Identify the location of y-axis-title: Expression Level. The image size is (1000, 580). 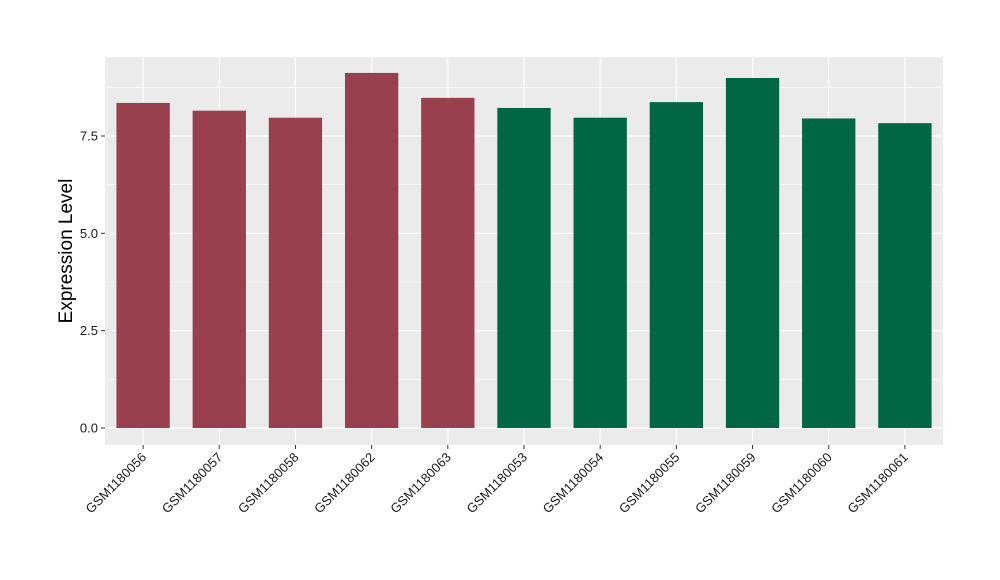
(66, 251).